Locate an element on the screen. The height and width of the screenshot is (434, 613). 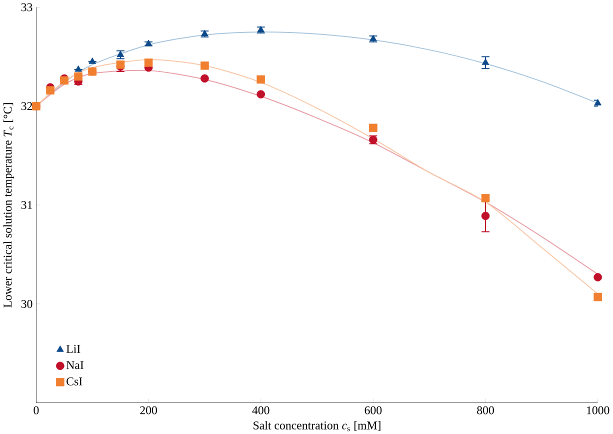
x-tick-label: 0 is located at coordinates (36, 410).